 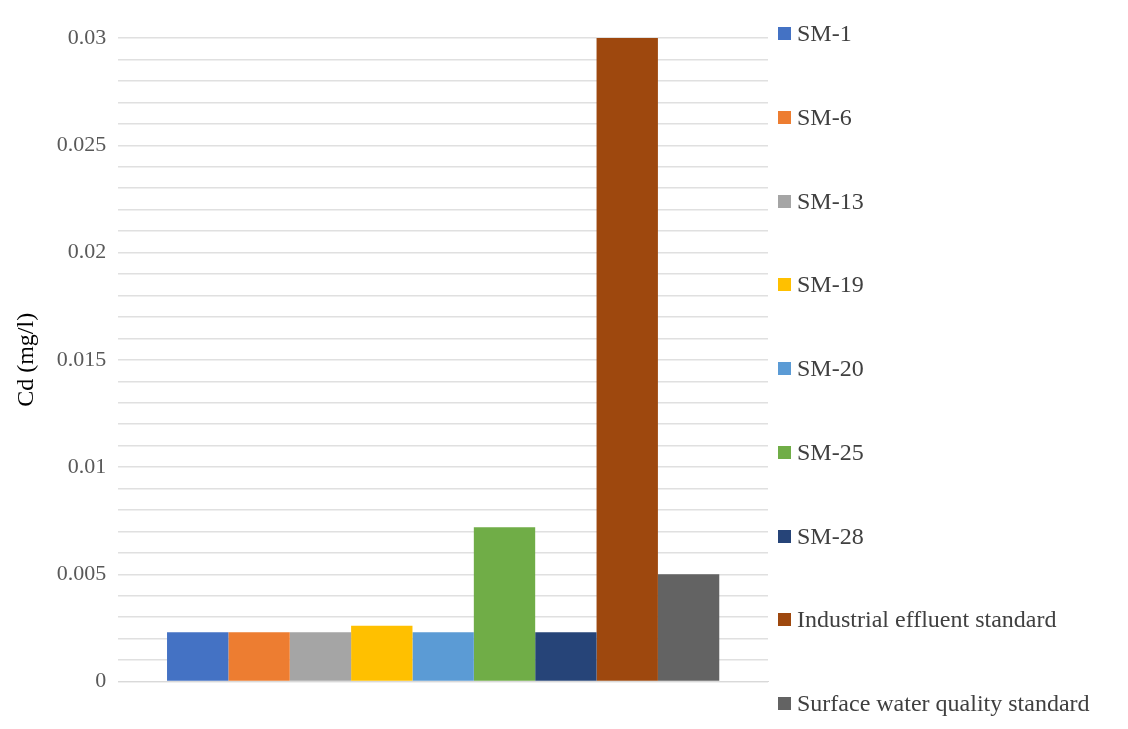 What do you see at coordinates (830, 536) in the screenshot?
I see `legend-label: SM-28` at bounding box center [830, 536].